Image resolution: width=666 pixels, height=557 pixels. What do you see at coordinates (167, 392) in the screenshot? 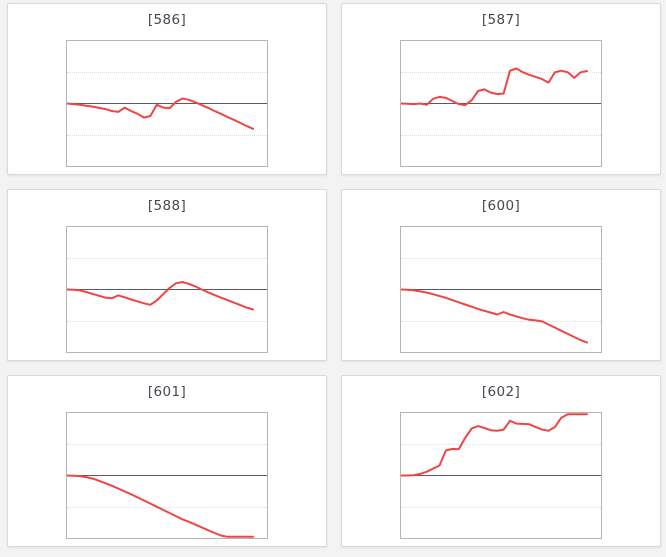
I see `chart-title: [601]` at bounding box center [167, 392].